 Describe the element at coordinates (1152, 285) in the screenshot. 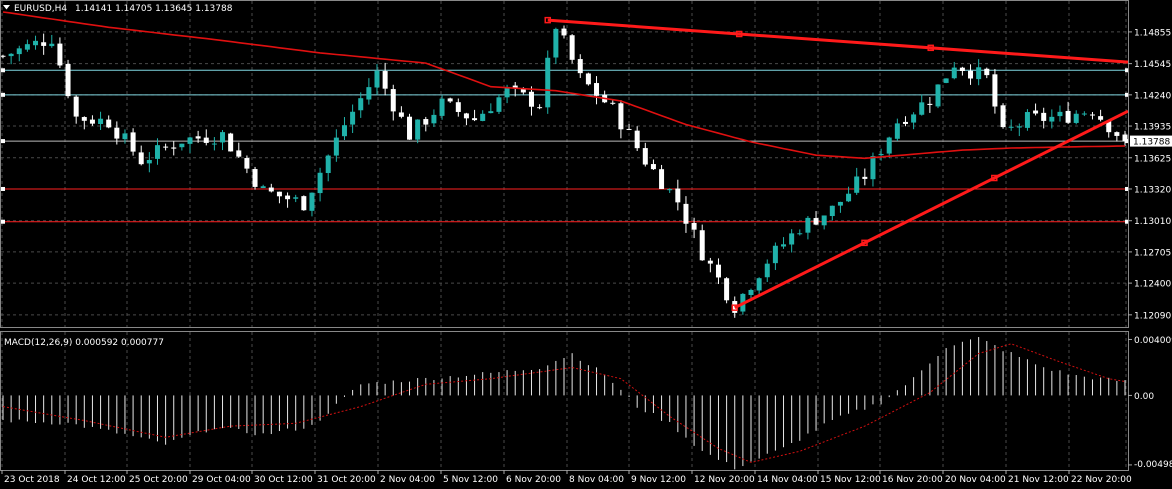

I see `price-tick-label: 1.12400` at that location.